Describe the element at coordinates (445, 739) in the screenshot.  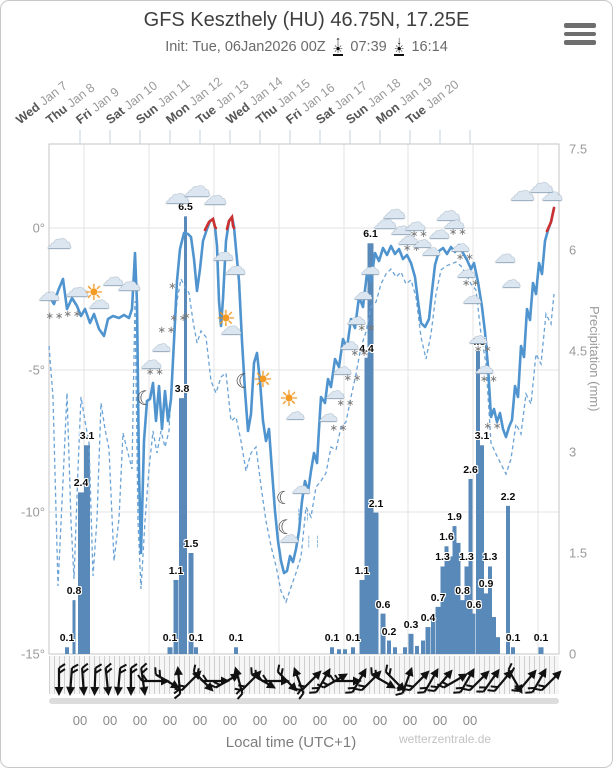
I see `watermark: wetterzentrale.de` at that location.